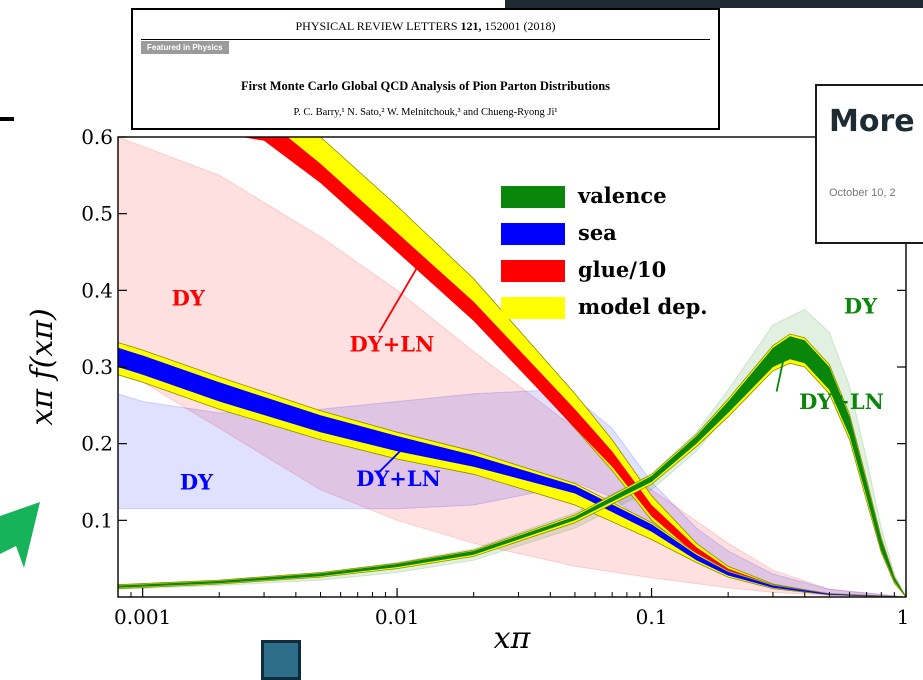  I want to click on y-axis-label-text: xπ f(xπ), so click(42, 366).